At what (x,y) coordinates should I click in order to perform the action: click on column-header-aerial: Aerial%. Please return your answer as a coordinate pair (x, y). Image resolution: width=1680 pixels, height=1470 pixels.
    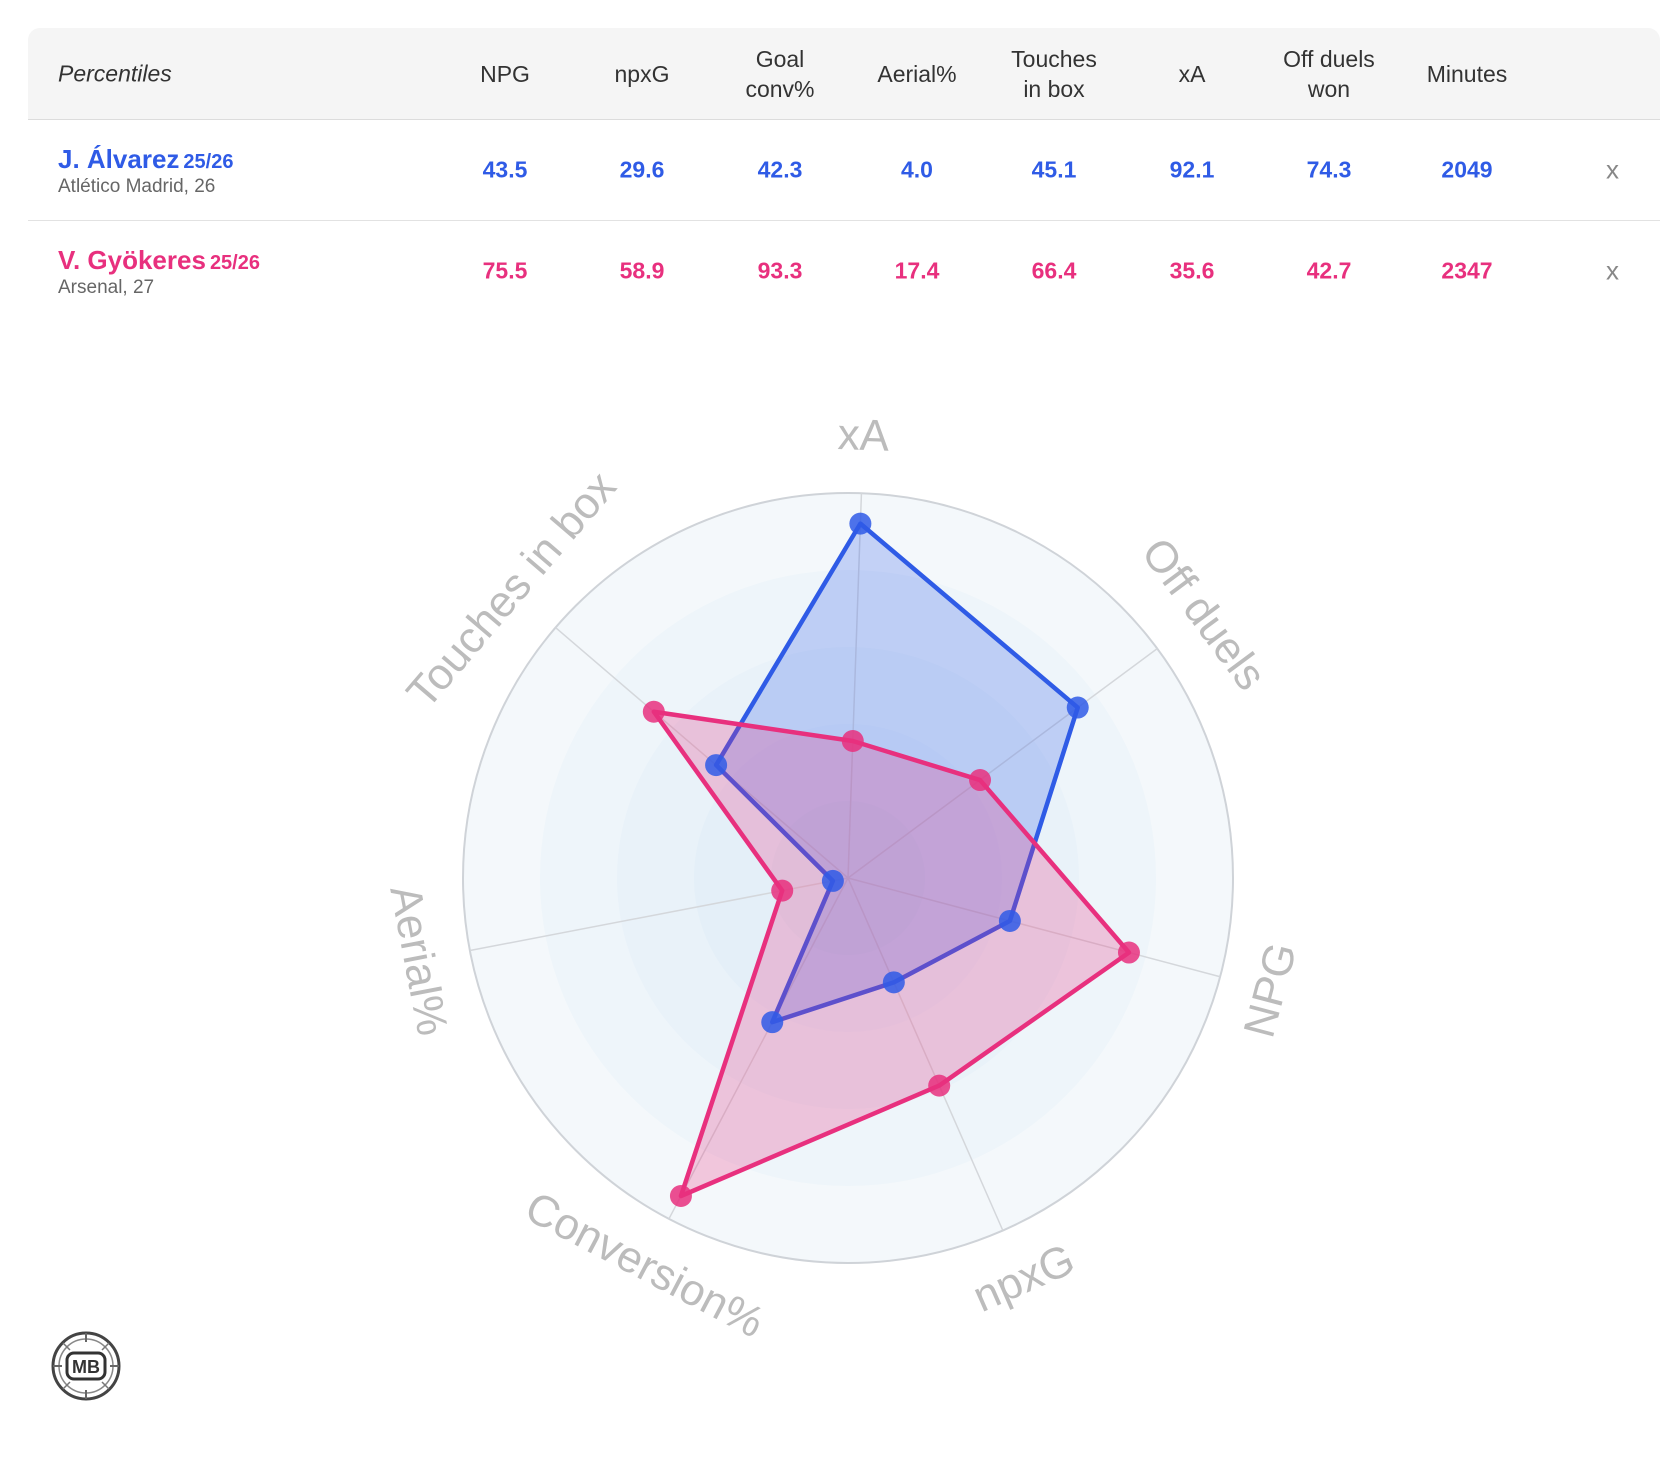
    Looking at the image, I should click on (917, 73).